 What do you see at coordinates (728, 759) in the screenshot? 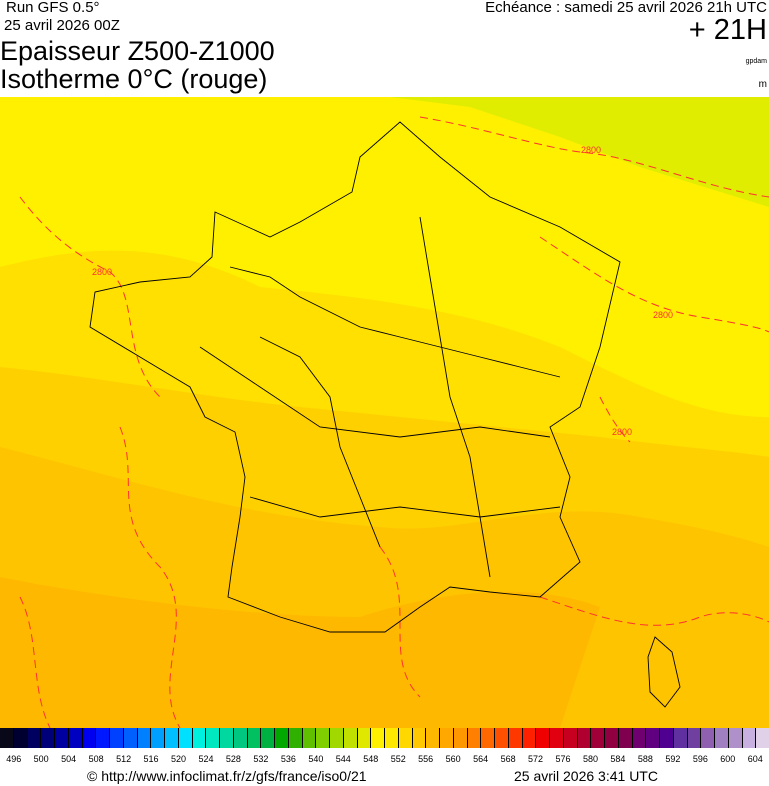
I see `color-scale-label: 600` at bounding box center [728, 759].